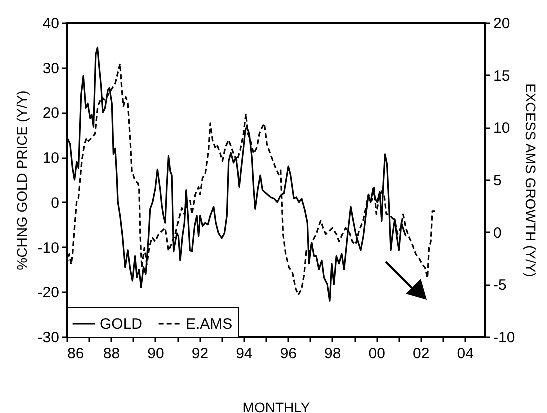 The width and height of the screenshot is (547, 413). Describe the element at coordinates (76, 354) in the screenshot. I see `x-tick-label: 86` at that location.